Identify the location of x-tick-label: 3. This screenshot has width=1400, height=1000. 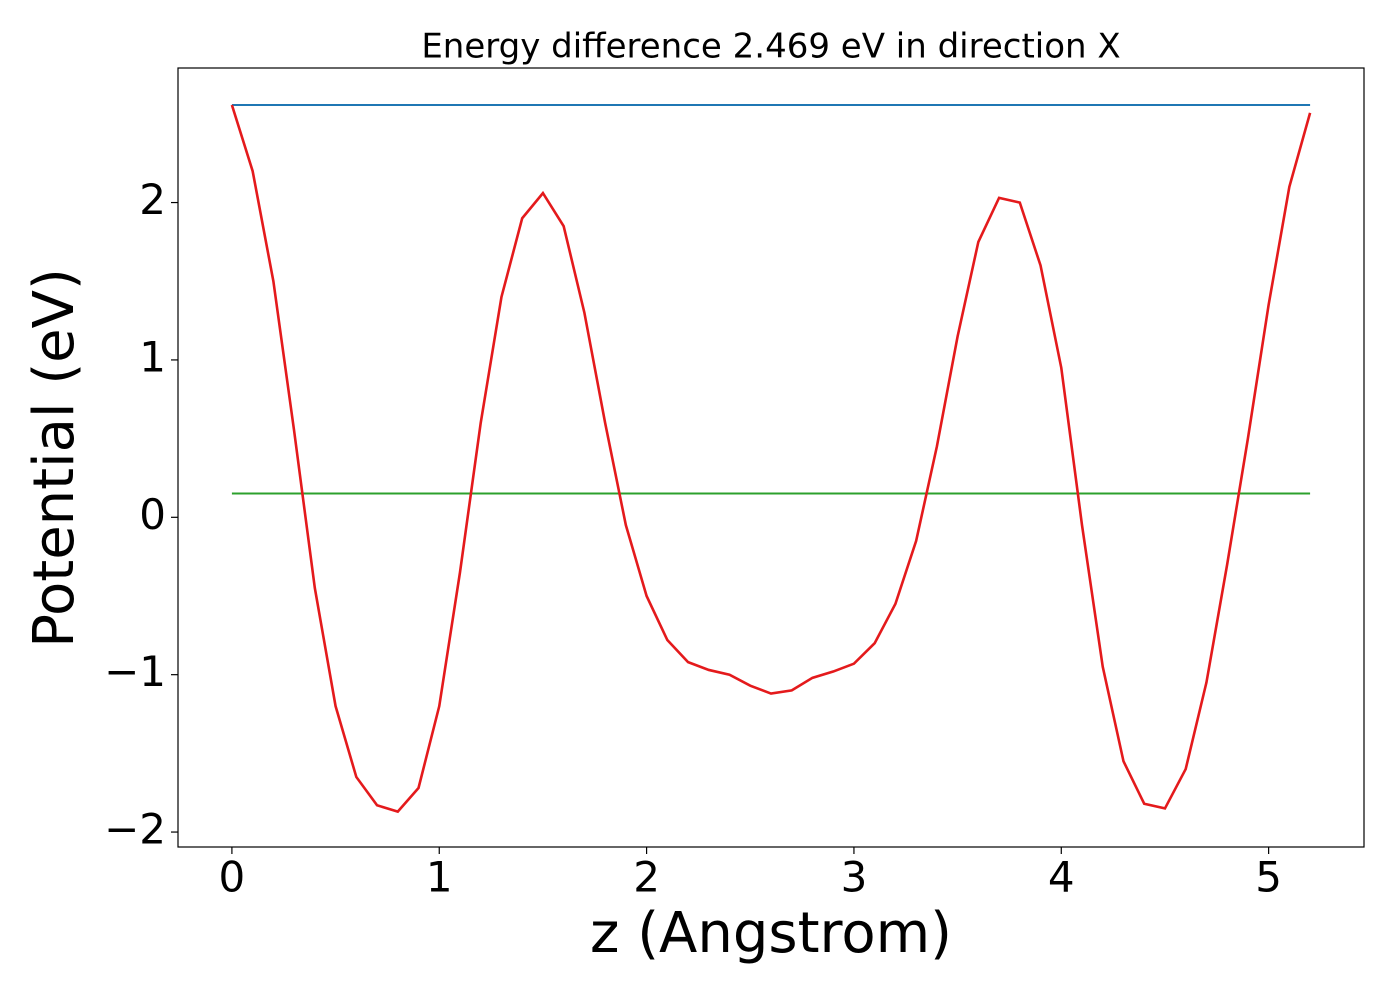
(854, 877).